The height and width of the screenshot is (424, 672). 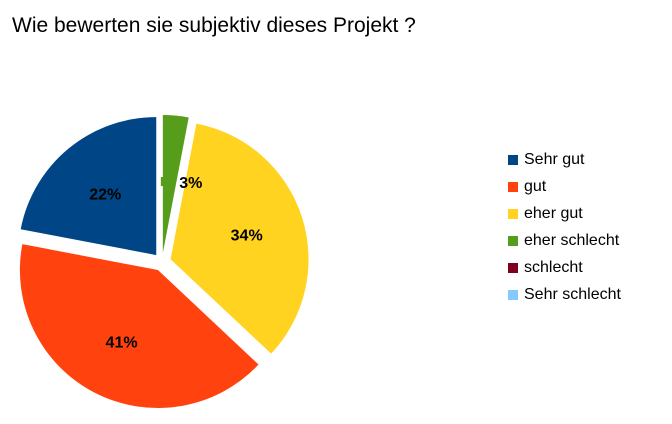 I want to click on legend-label: Sehr gut, so click(x=554, y=159).